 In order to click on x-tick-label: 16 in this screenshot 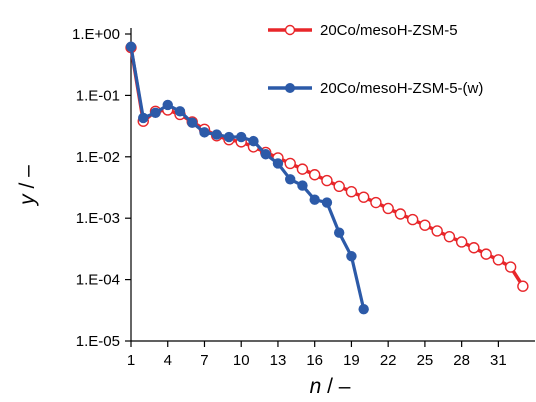, I will do `click(314, 360)`.